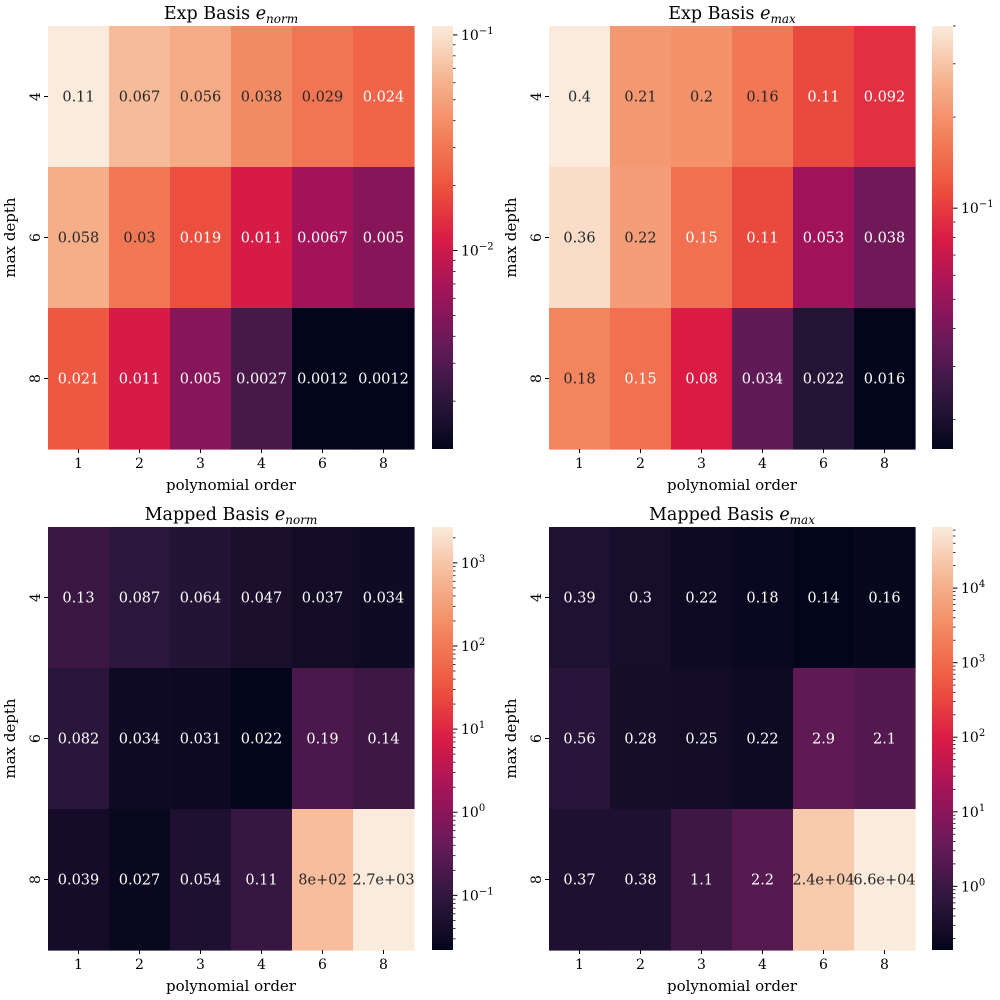 The height and width of the screenshot is (1000, 1000). Describe the element at coordinates (732, 516) in the screenshot. I see `panel-title: Mapped Basis emax` at that location.